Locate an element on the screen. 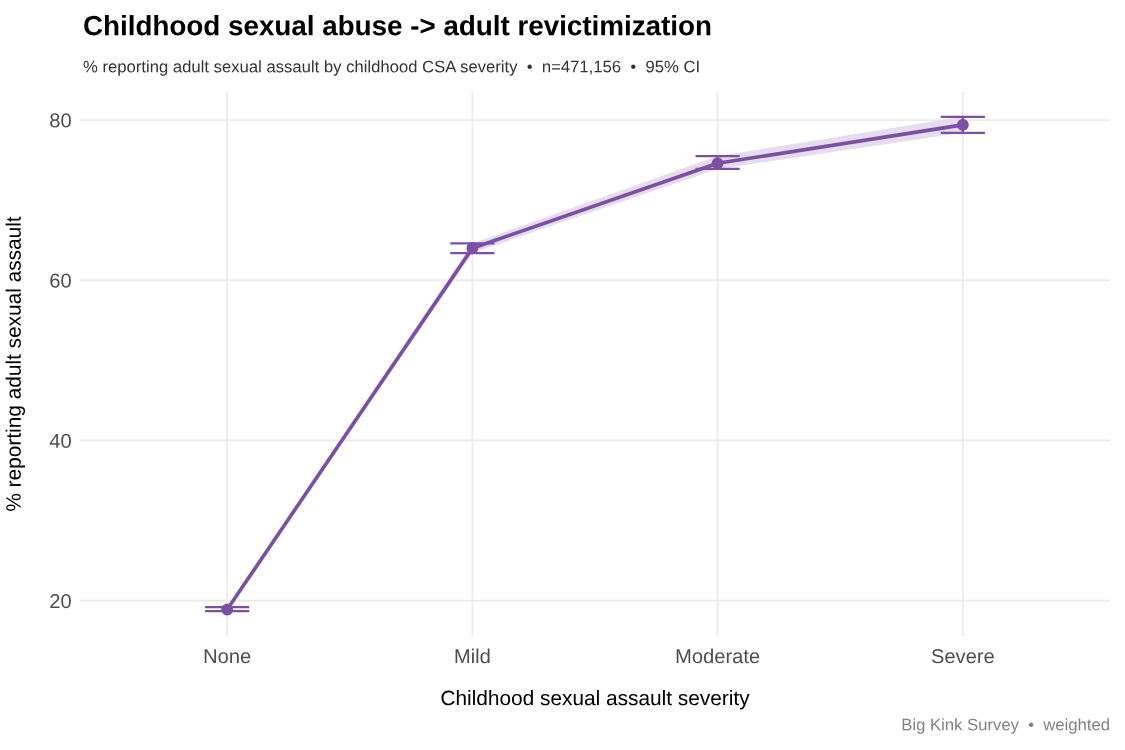  chart-subtitle: % reporting adult sexual assault by childhood CSA severity • n=471,156 • 95% CI is located at coordinates (391, 68).